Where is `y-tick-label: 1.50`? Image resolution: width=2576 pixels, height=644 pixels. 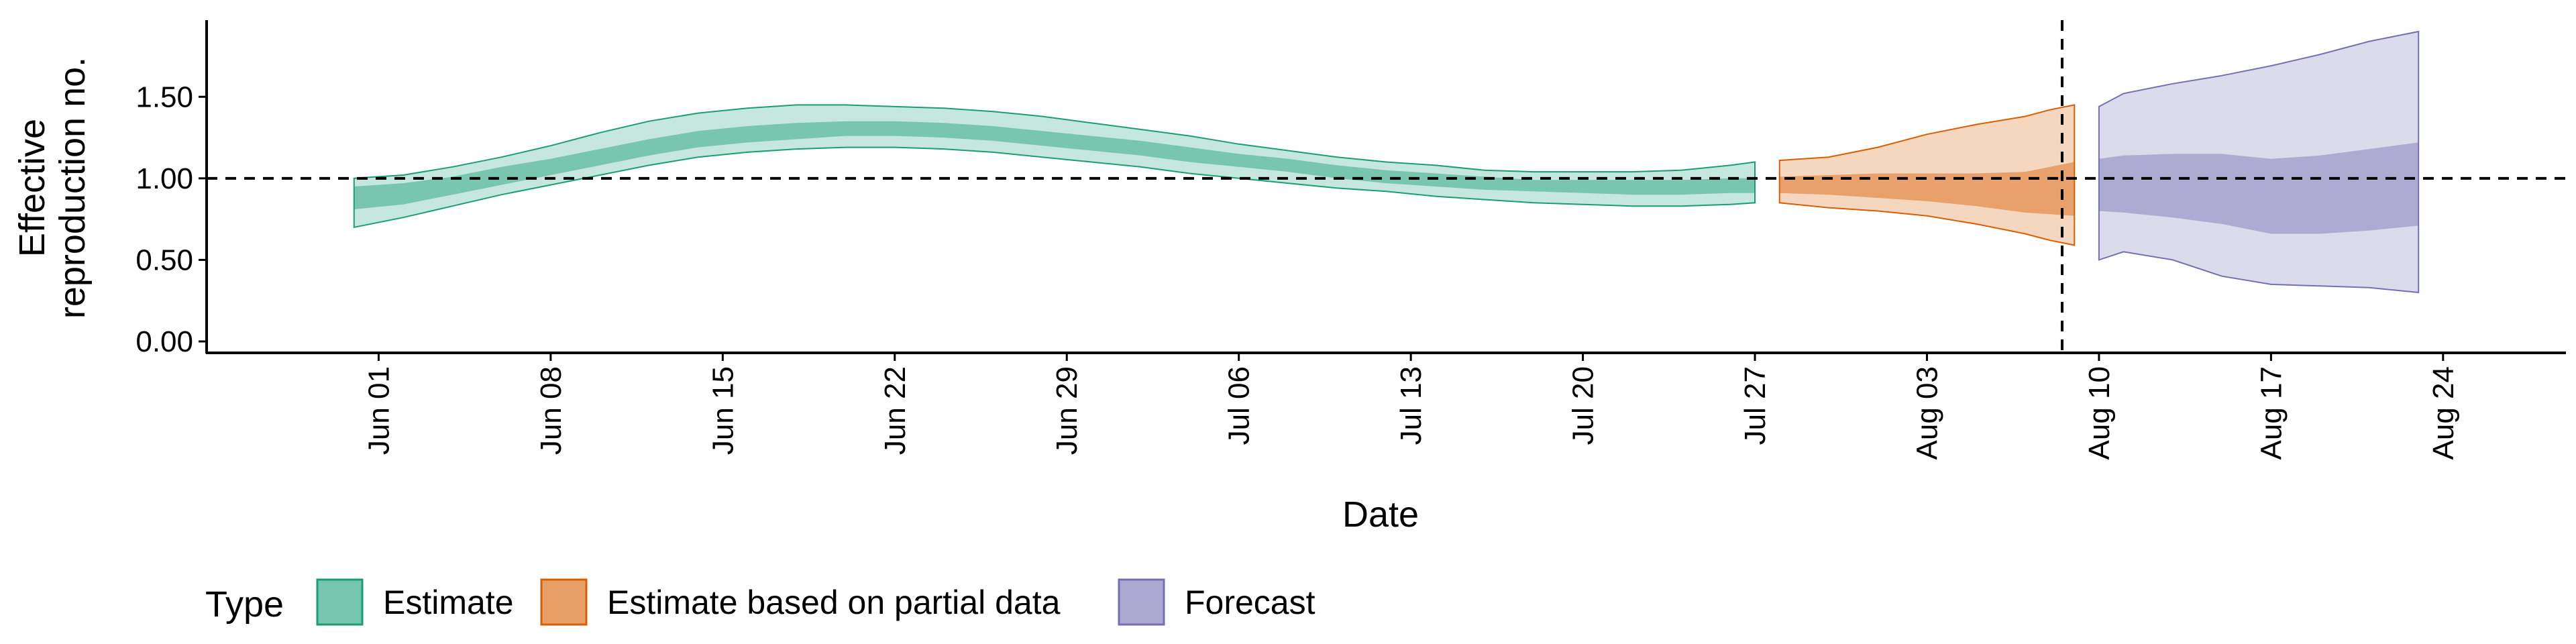
y-tick-label: 1.50 is located at coordinates (164, 96).